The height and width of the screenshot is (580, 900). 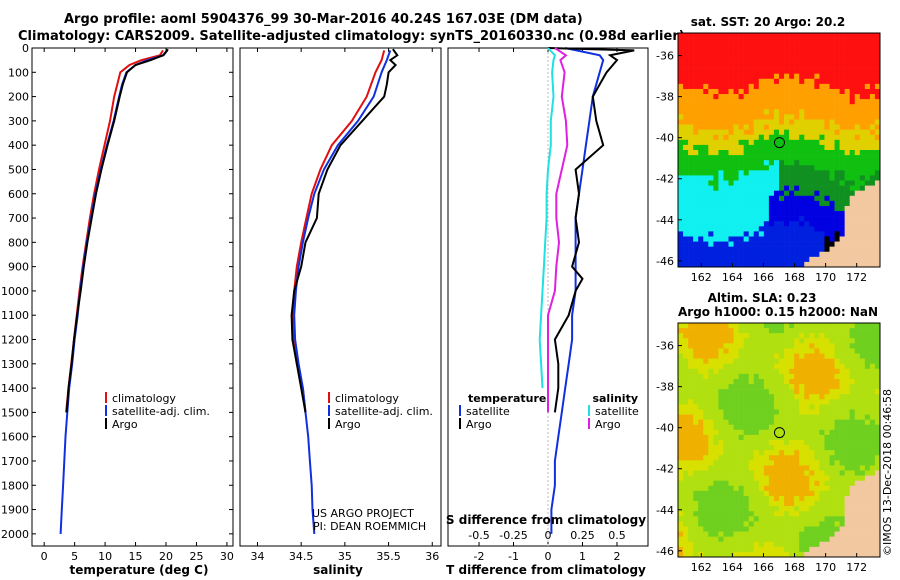 What do you see at coordinates (25, 48) in the screenshot?
I see `depth-tick-label: 0` at bounding box center [25, 48].